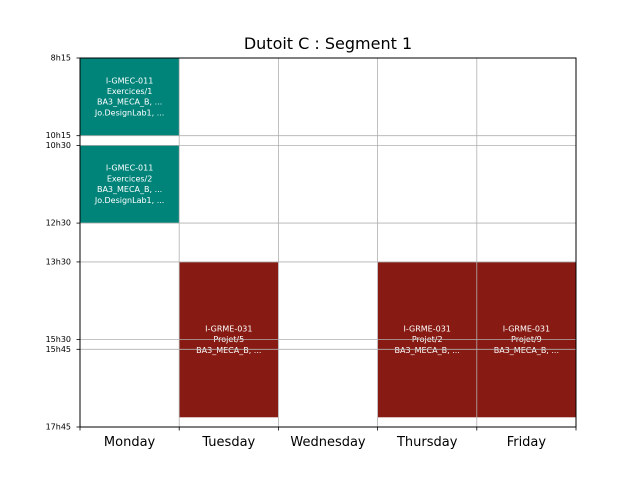 The height and width of the screenshot is (480, 640). What do you see at coordinates (130, 97) in the screenshot?
I see `event-block-monday-8h15` at bounding box center [130, 97].